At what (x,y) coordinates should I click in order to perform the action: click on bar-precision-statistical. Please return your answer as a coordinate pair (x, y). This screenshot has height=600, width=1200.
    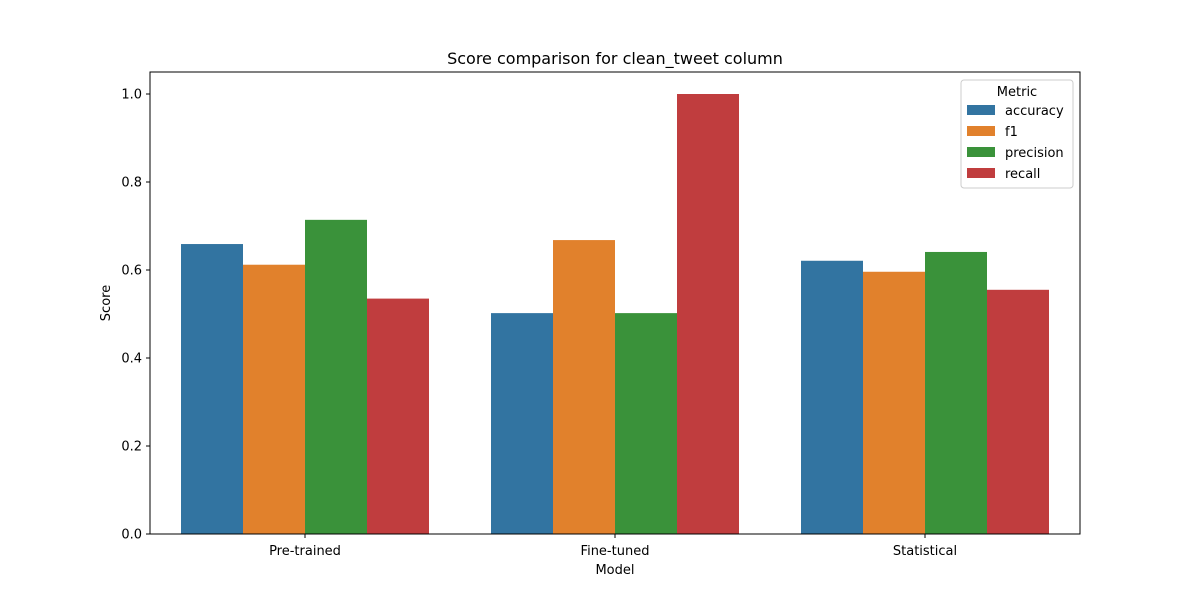
    Looking at the image, I should click on (956, 392).